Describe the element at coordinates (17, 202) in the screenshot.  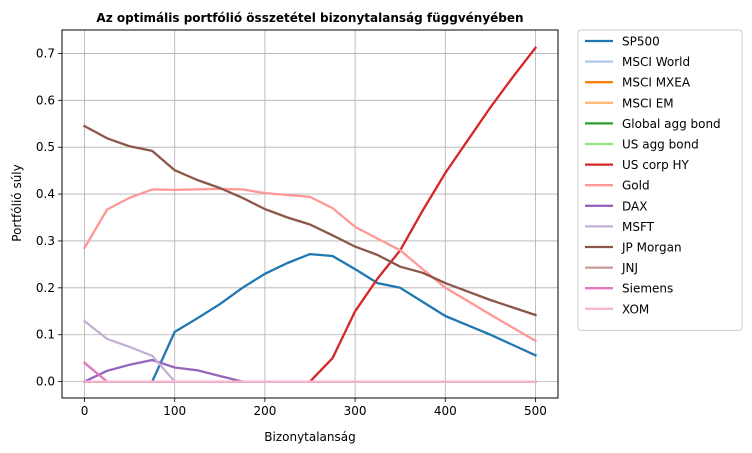
I see `y-axis-label: Portfólió súly` at that location.